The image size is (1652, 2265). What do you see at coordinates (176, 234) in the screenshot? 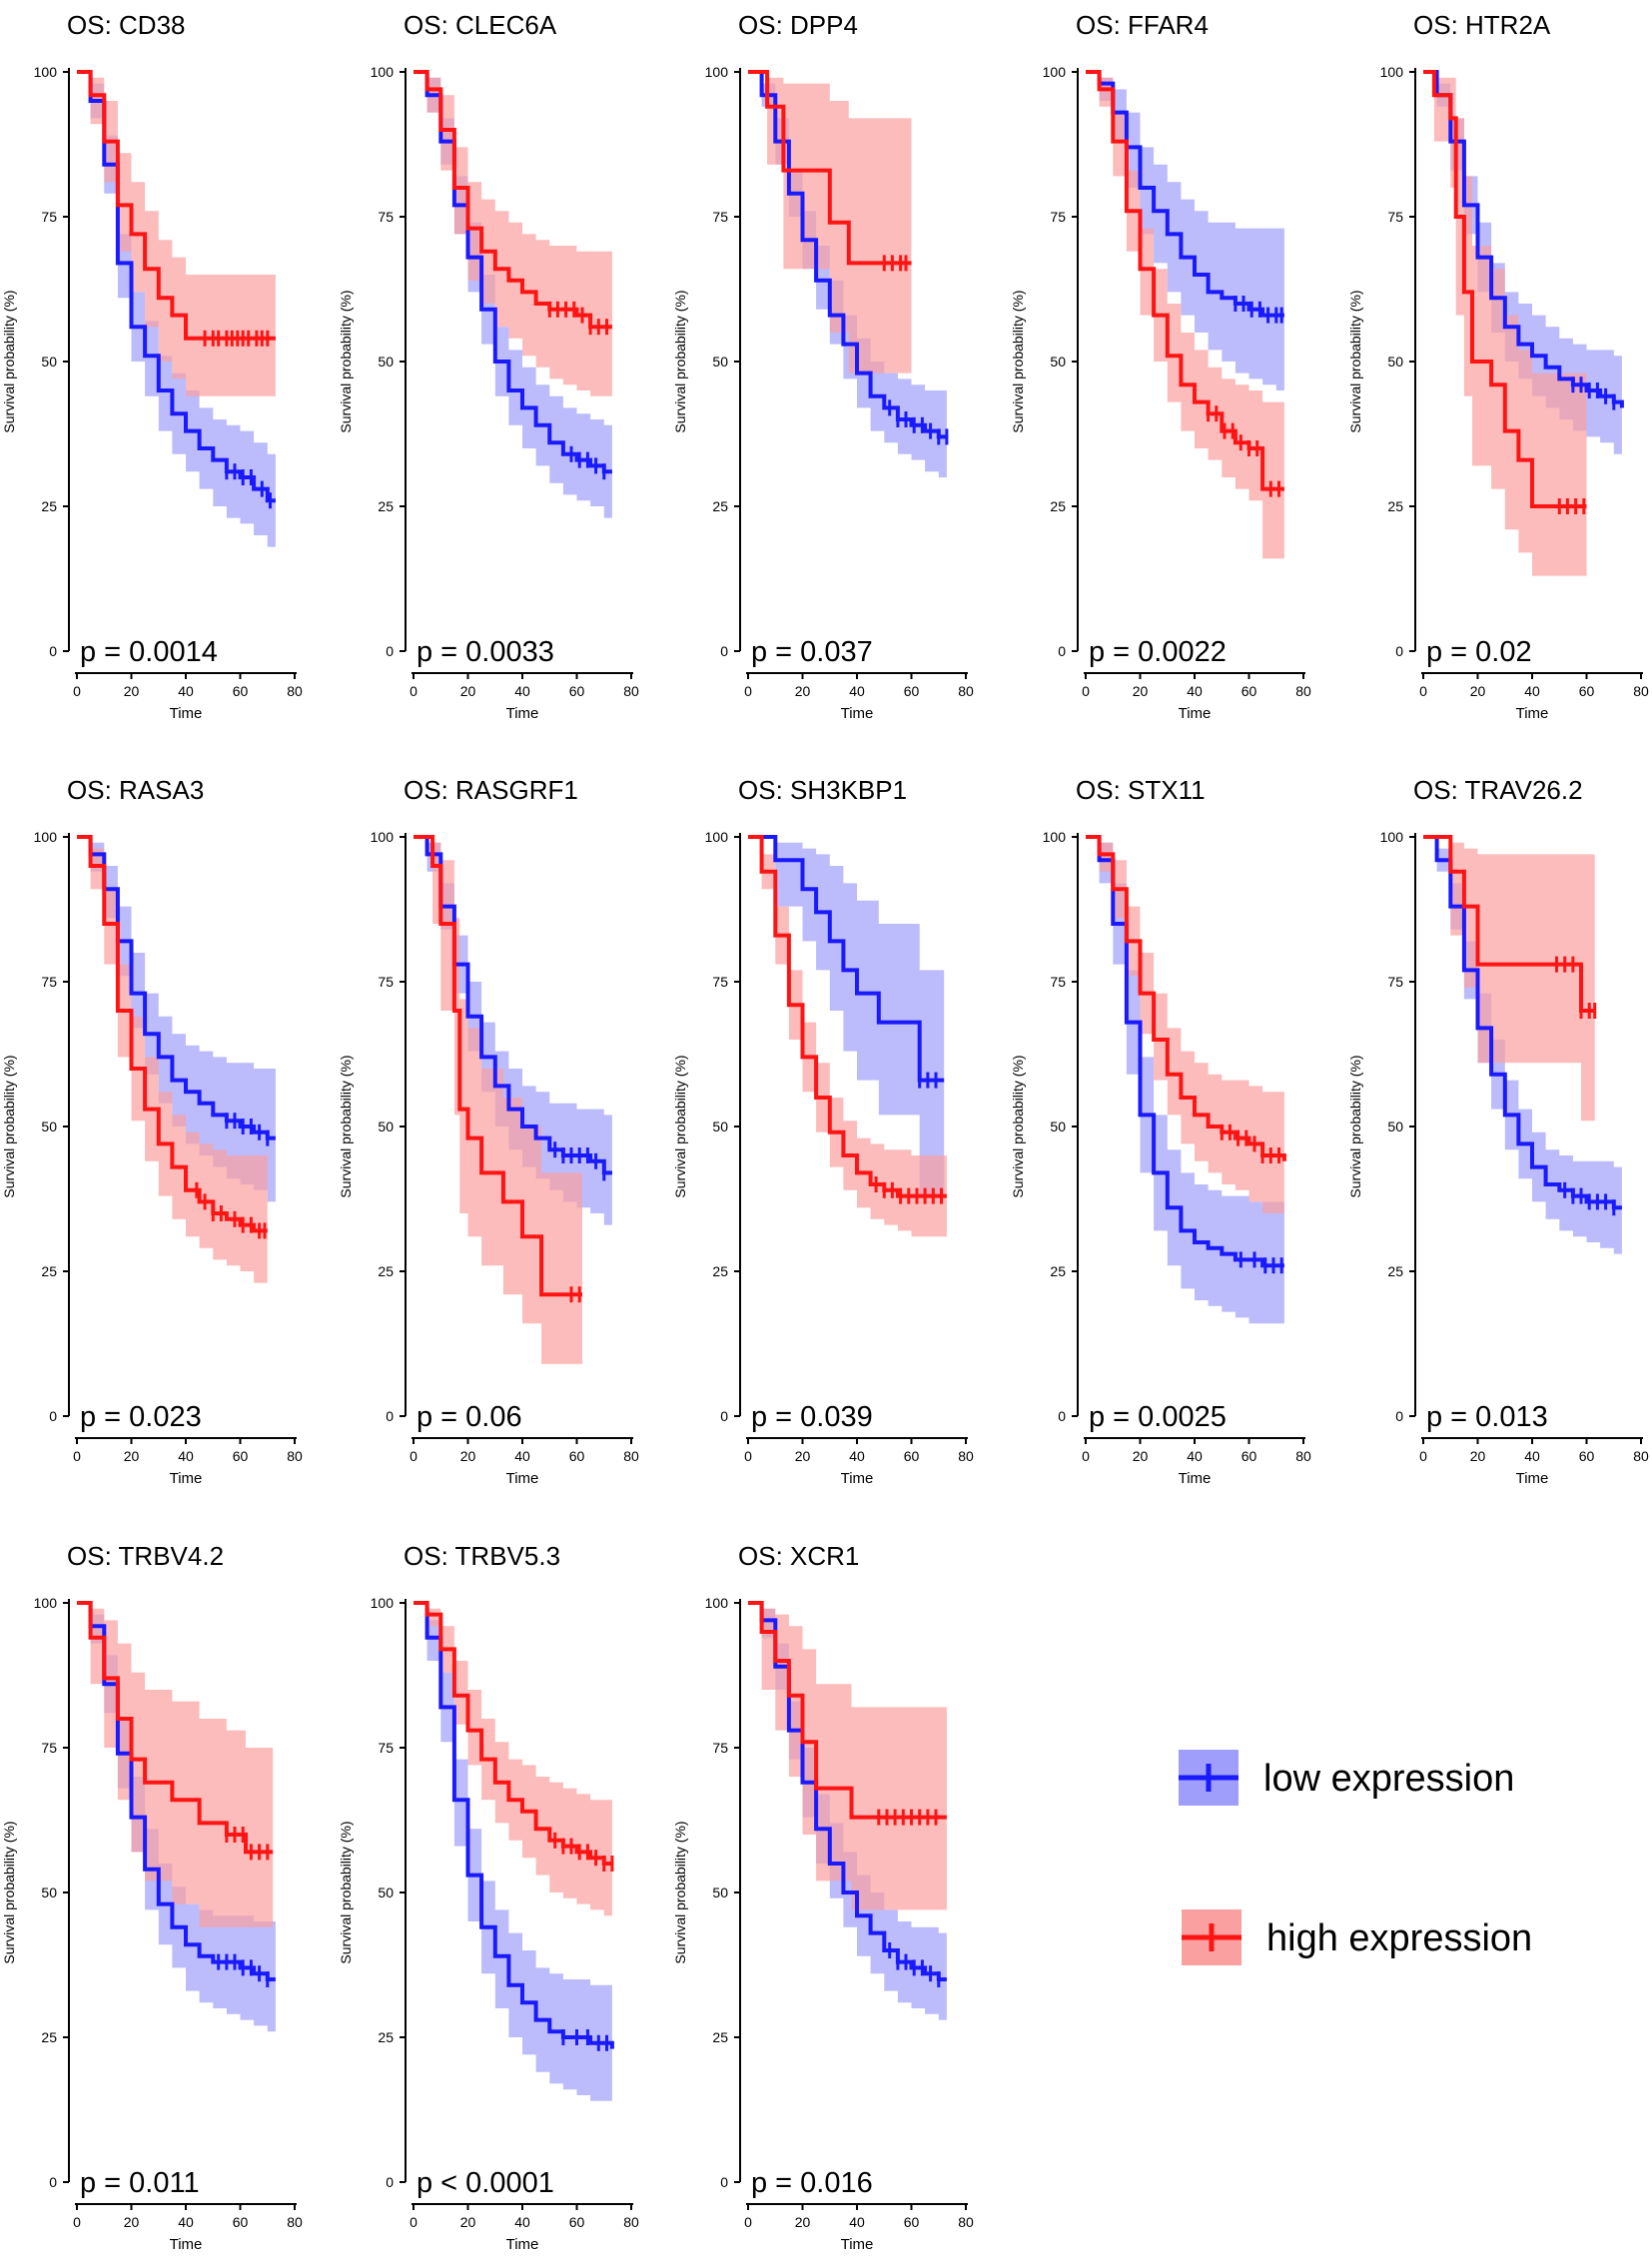
I see `panel-0-high-ci-band` at bounding box center [176, 234].